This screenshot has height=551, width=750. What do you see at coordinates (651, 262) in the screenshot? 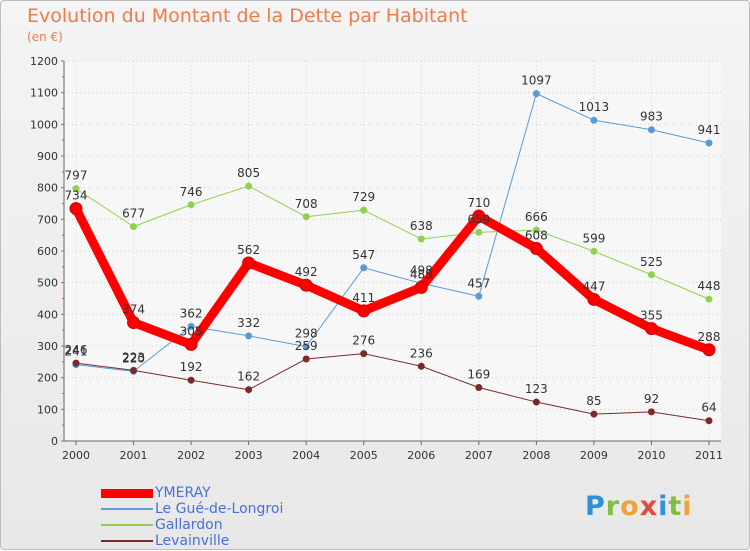
I see `data-label-gallardon: 525` at bounding box center [651, 262].